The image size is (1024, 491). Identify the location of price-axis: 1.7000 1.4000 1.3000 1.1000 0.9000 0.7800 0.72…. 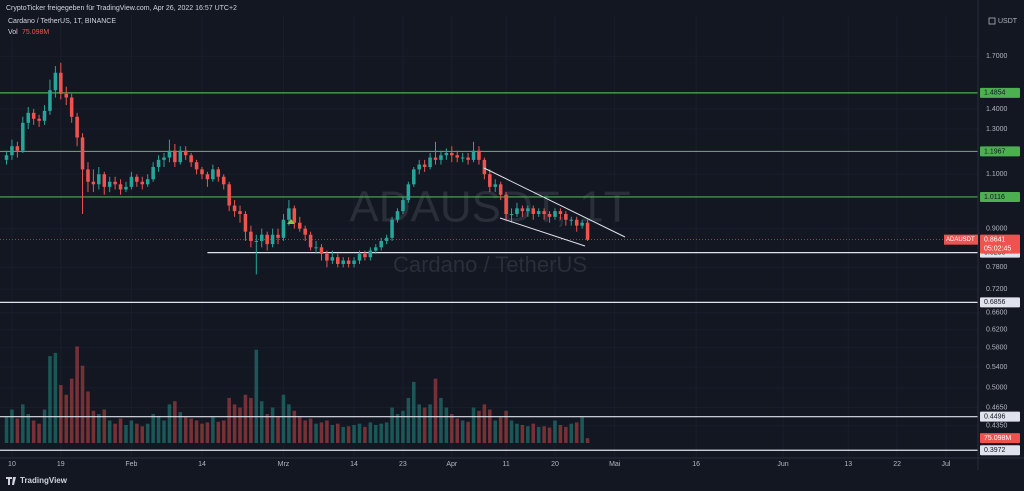
(982, 254).